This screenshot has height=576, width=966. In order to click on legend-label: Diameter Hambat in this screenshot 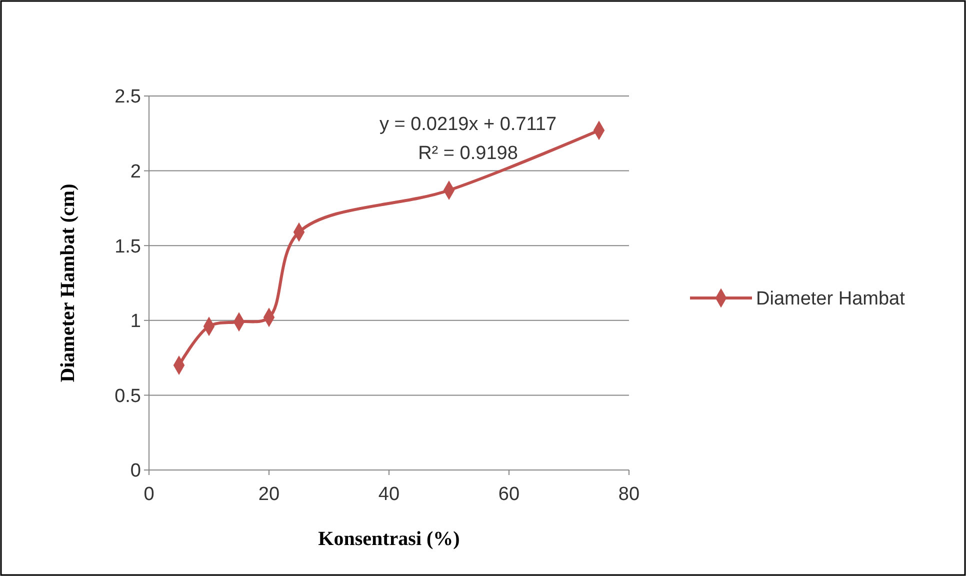, I will do `click(831, 299)`.